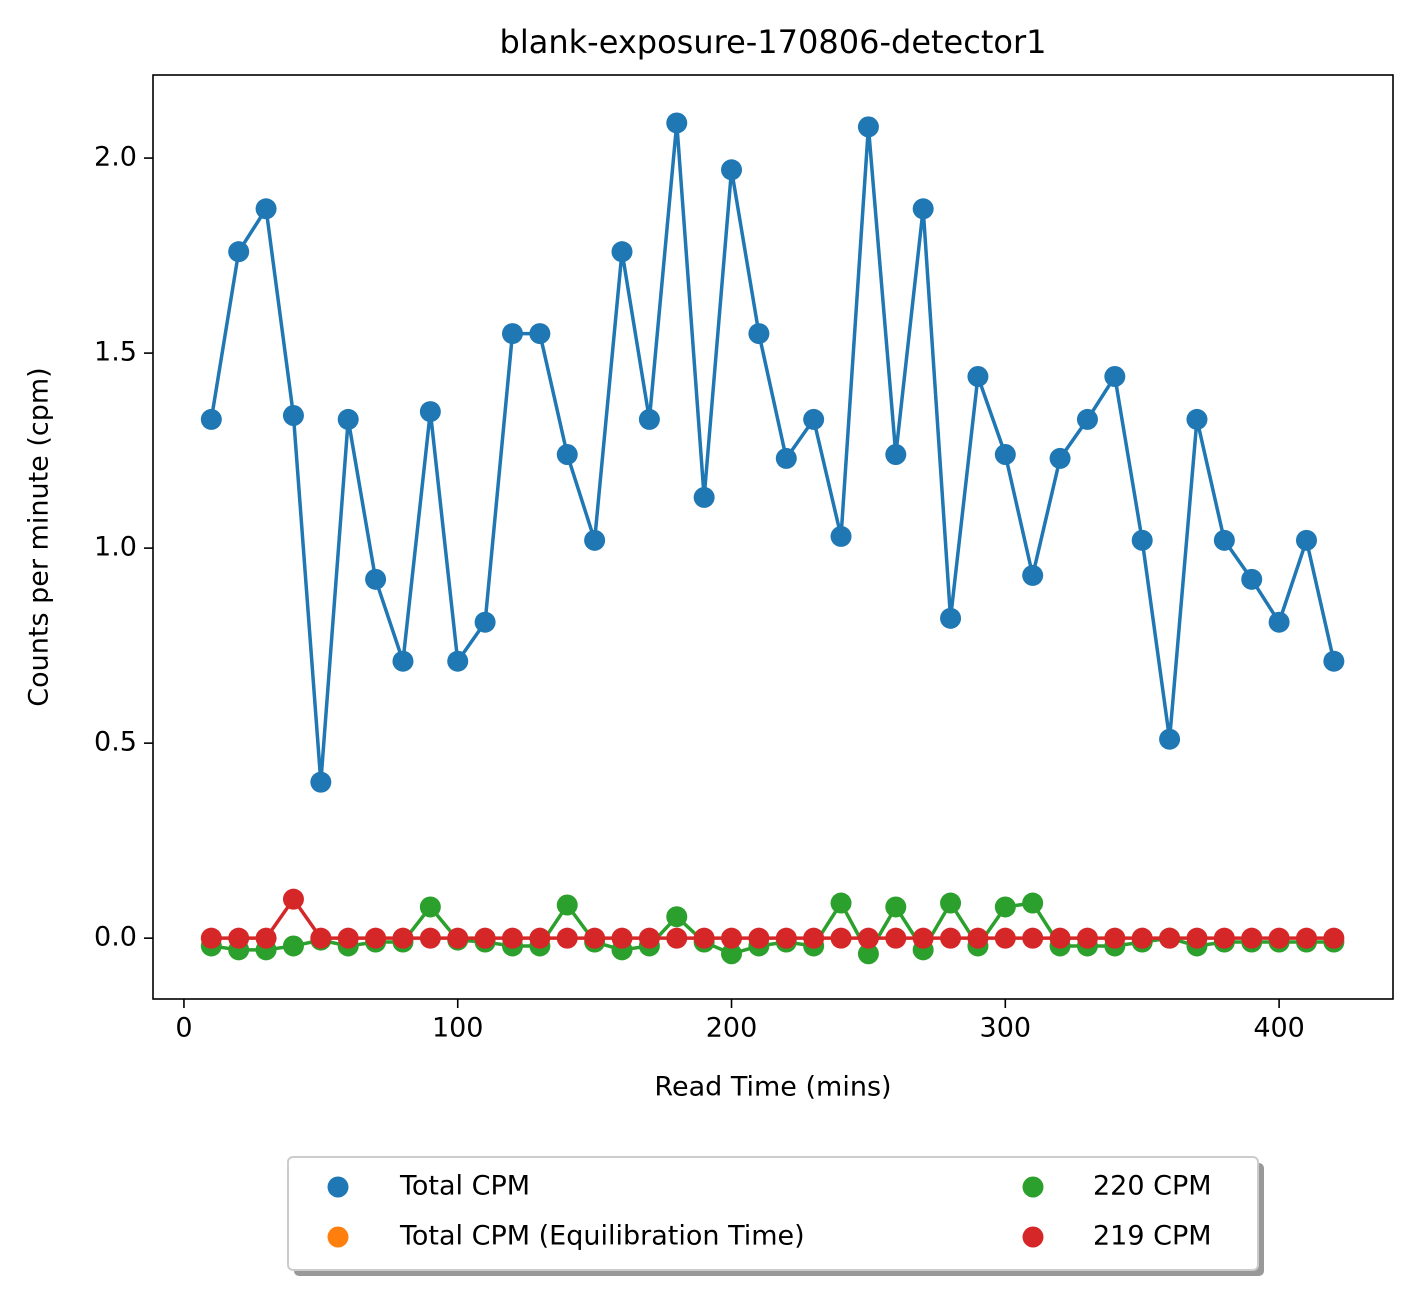 Image resolution: width=1421 pixels, height=1294 pixels. I want to click on x-tick-label: 300, so click(1006, 1028).